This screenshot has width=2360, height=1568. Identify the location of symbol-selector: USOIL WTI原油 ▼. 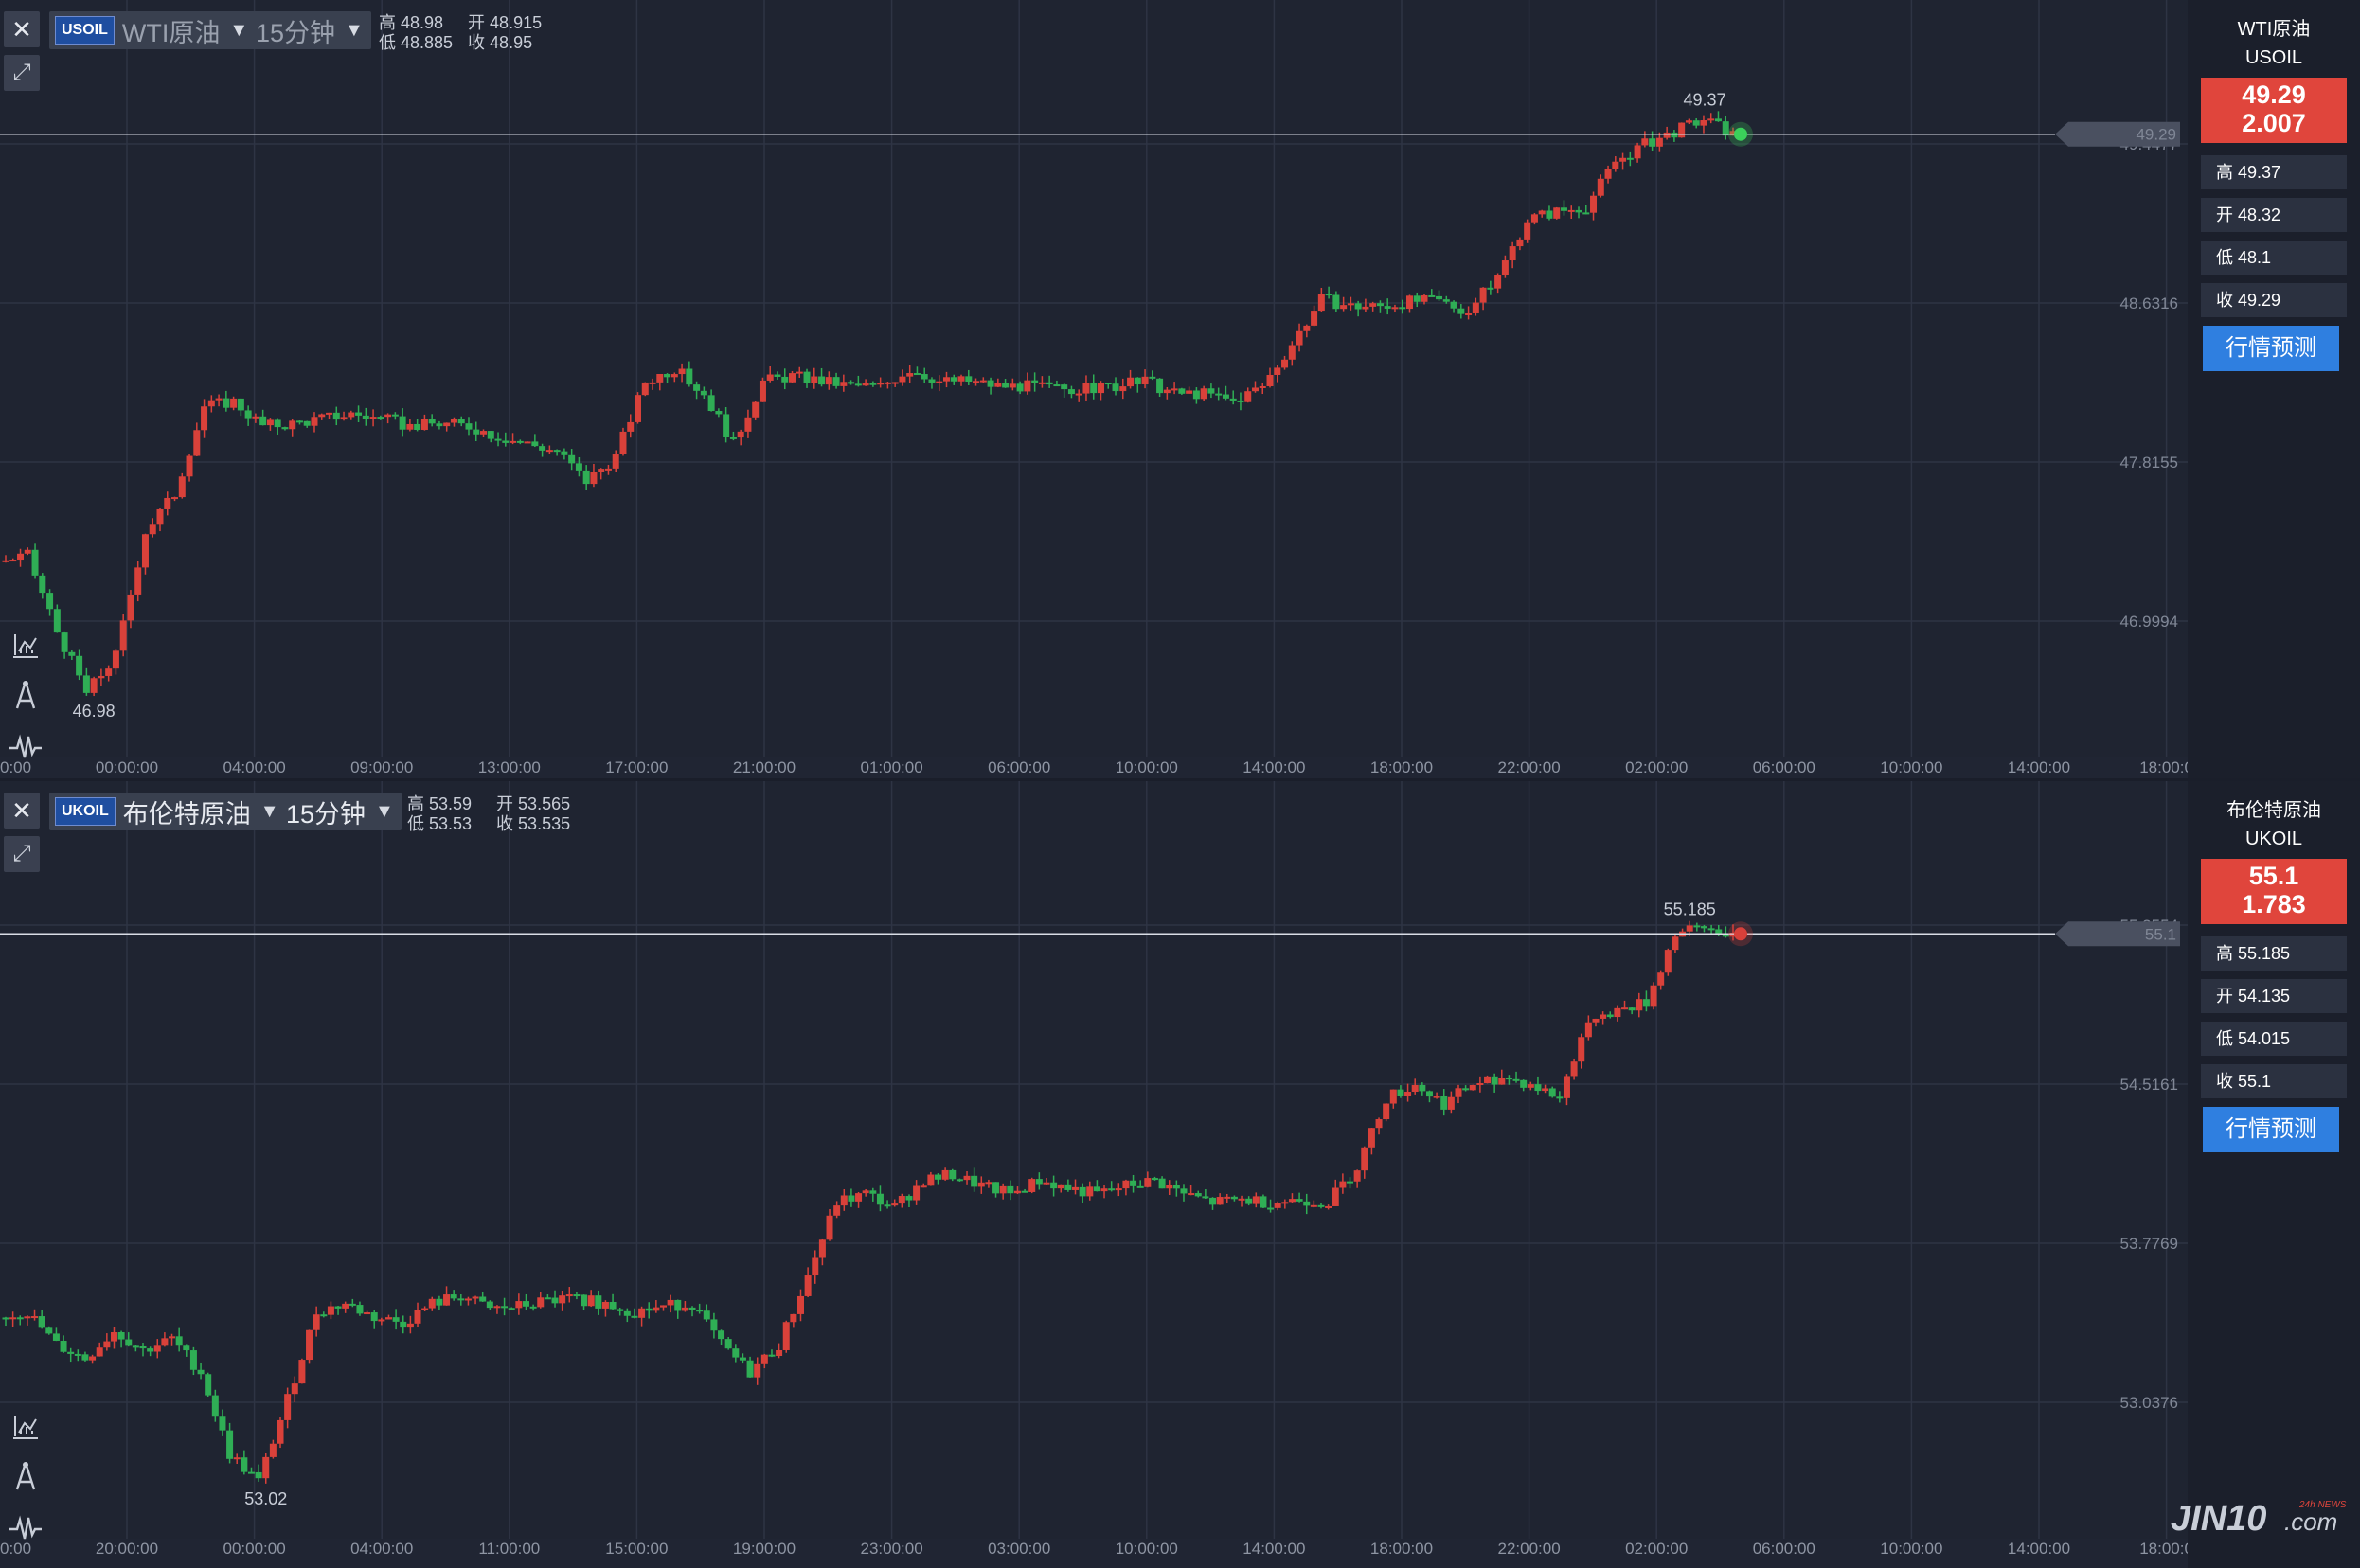
(153, 30).